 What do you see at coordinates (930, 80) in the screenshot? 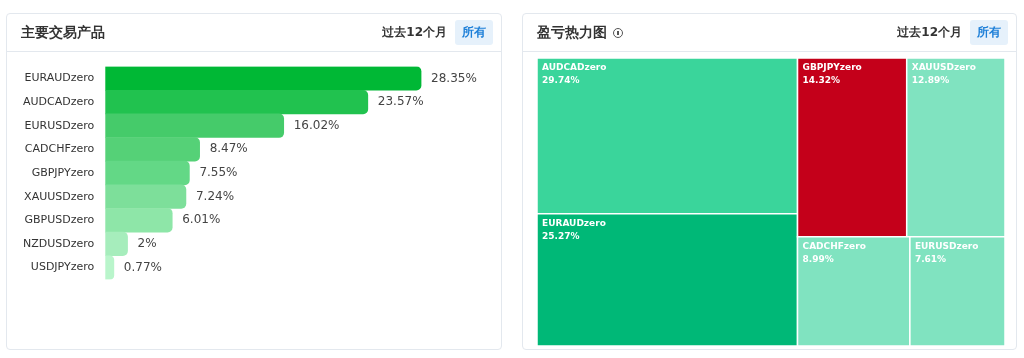
I see `data-label: 12.89%` at bounding box center [930, 80].